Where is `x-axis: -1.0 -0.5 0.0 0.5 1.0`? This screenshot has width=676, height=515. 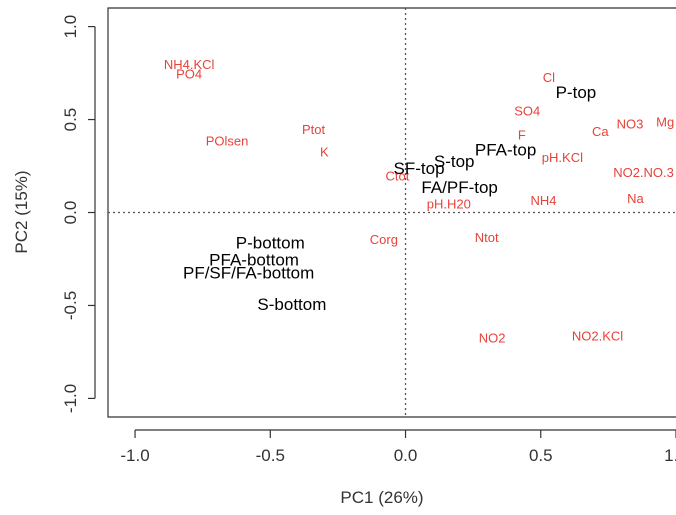
x-axis: -1.0 -0.5 0.0 0.5 1.0 is located at coordinates (398, 447).